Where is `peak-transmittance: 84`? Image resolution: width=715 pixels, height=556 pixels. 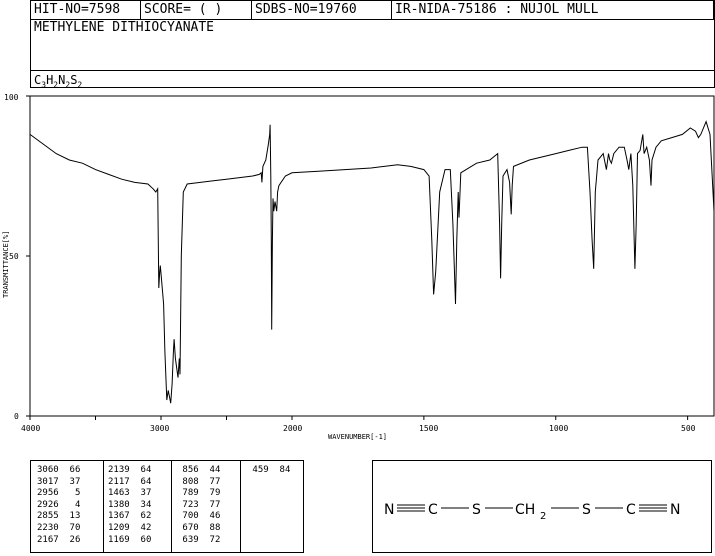
peak-transmittance: 84 is located at coordinates (279, 470).